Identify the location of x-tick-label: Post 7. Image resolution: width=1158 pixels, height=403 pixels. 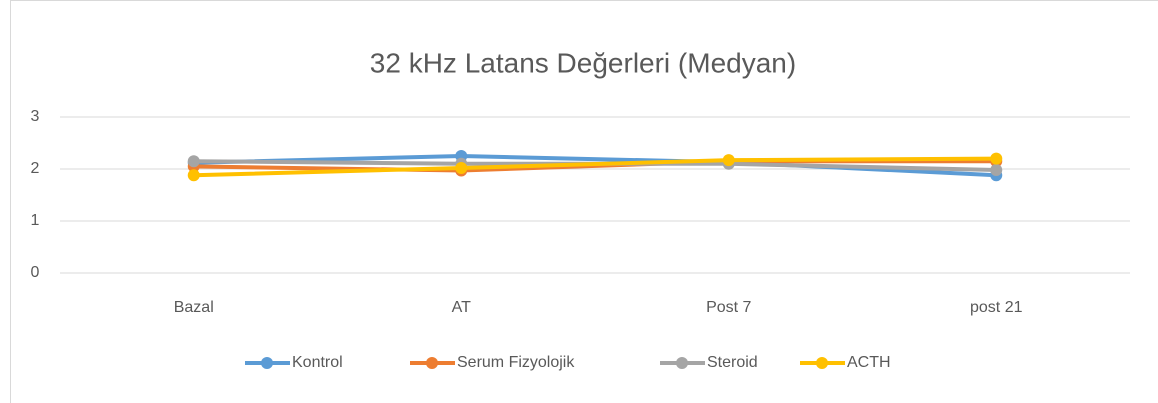
(728, 307).